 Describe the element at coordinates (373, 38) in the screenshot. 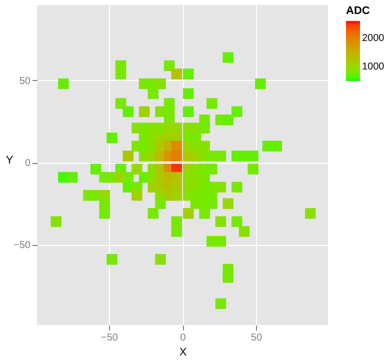

I see `color-bar-label: 2000` at that location.